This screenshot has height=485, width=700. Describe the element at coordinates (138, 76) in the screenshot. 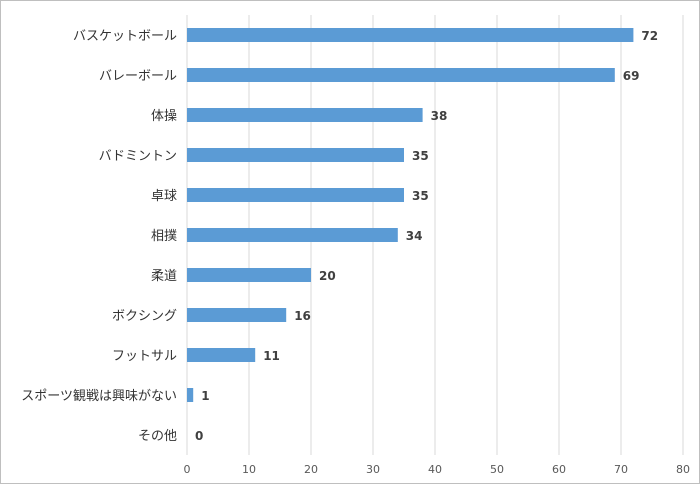

I see `category-label: バレーボール` at that location.